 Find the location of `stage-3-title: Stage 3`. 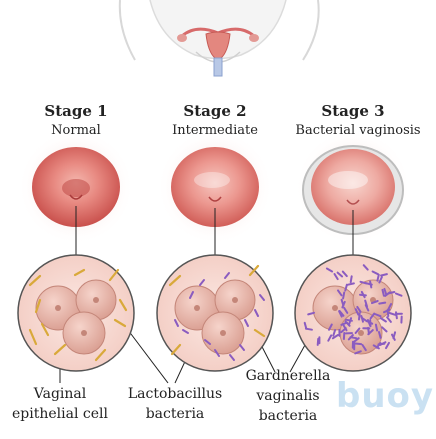

stage-3-title: Stage 3 is located at coordinates (353, 111).